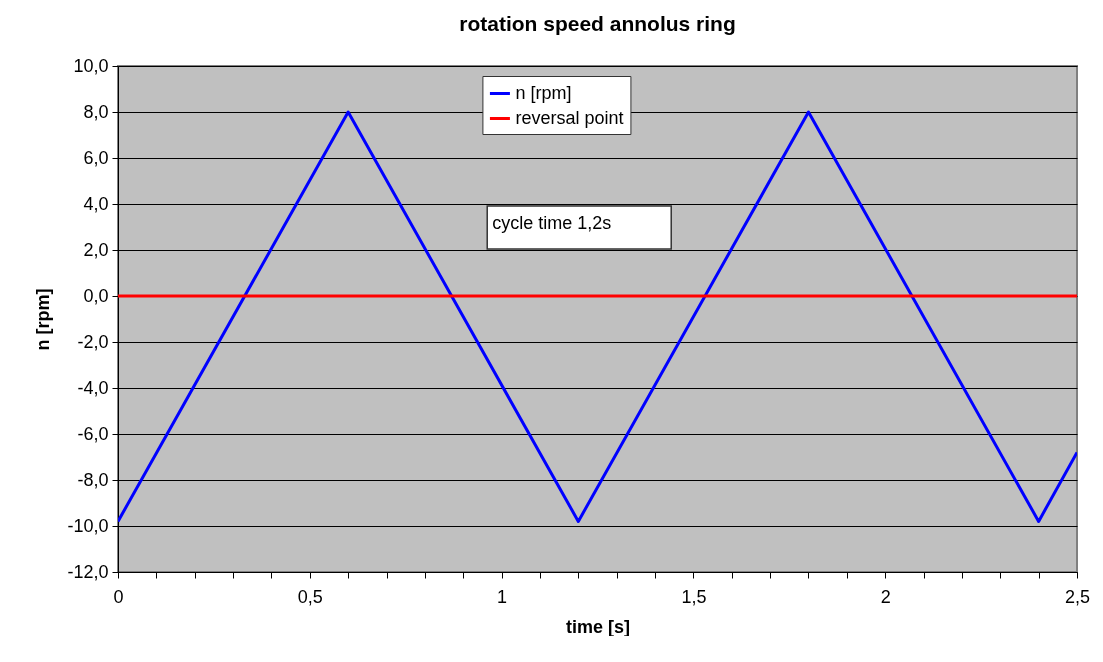  What do you see at coordinates (310, 596) in the screenshot?
I see `x-tick-label: 0,5` at bounding box center [310, 596].